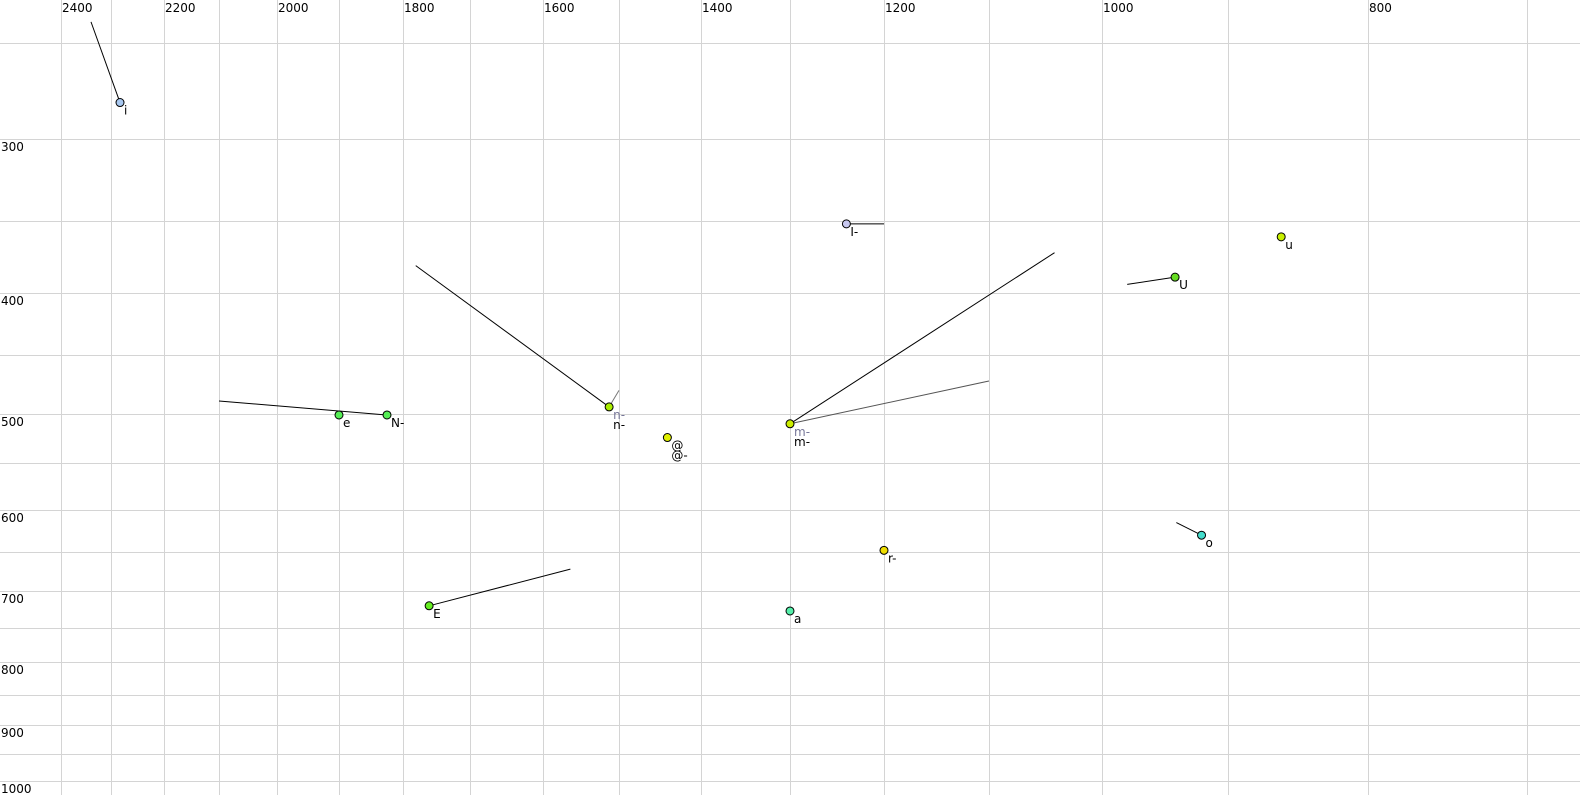 This screenshot has width=1580, height=800. What do you see at coordinates (797, 619) in the screenshot?
I see `point-label: a` at bounding box center [797, 619].